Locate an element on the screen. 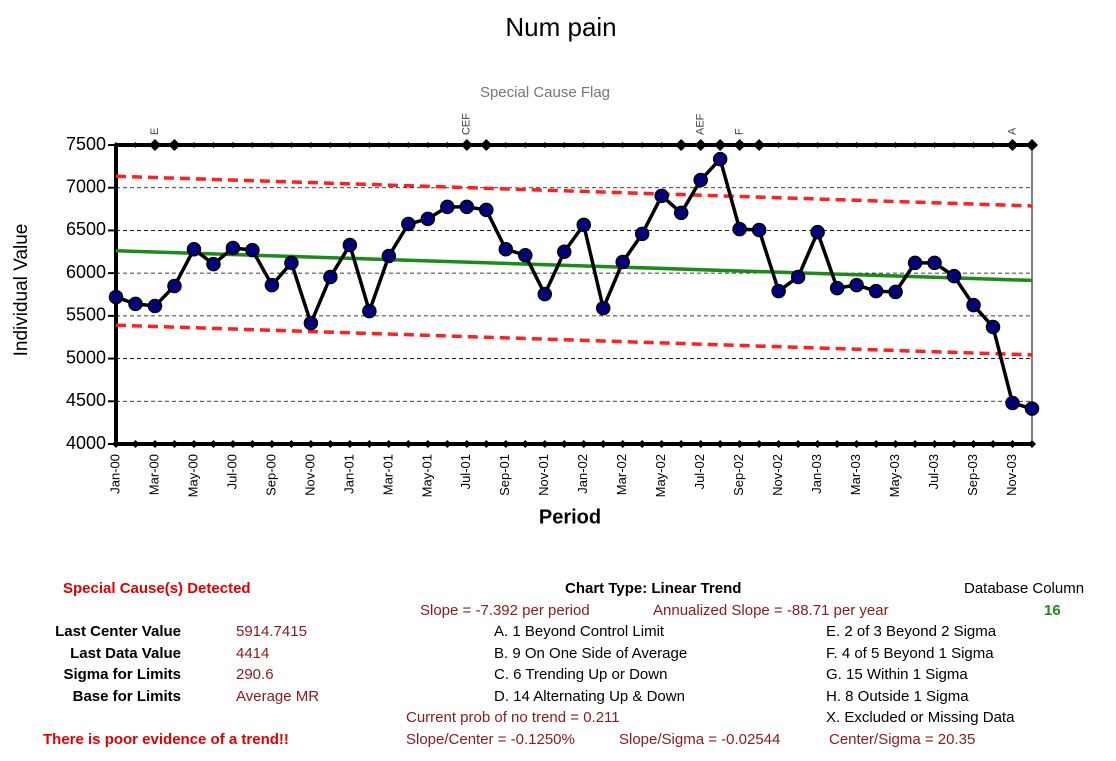  stat-label: Sigma for Limits is located at coordinates (122, 674).